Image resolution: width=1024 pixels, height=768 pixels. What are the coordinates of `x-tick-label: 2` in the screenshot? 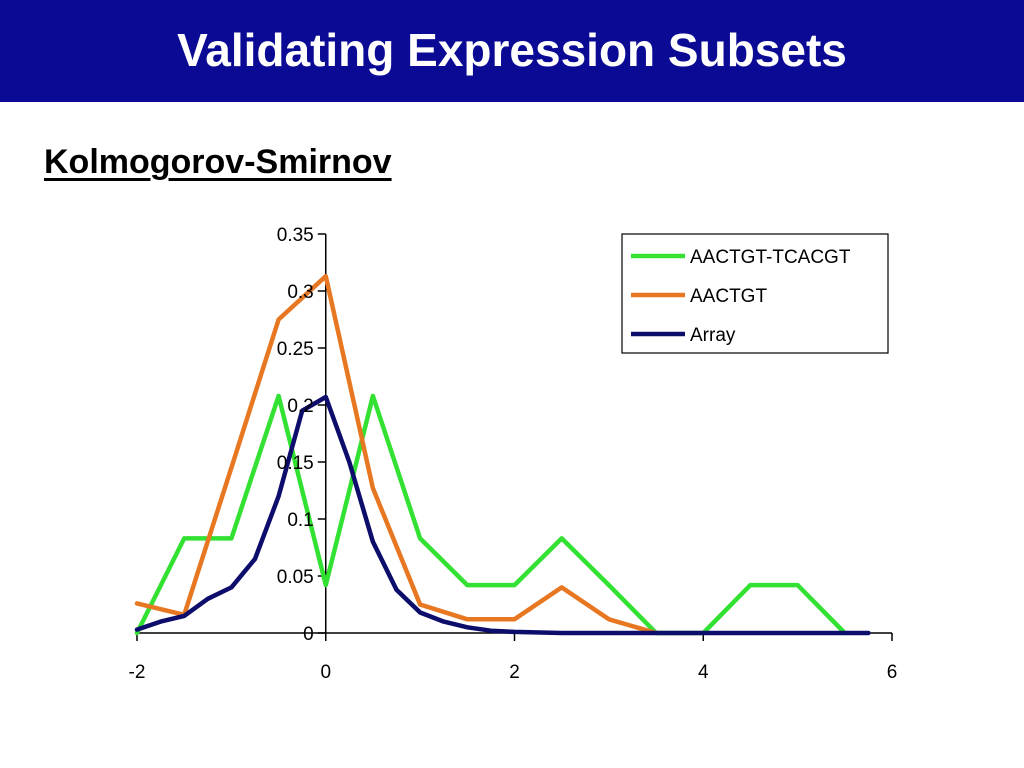 It's located at (514, 672).